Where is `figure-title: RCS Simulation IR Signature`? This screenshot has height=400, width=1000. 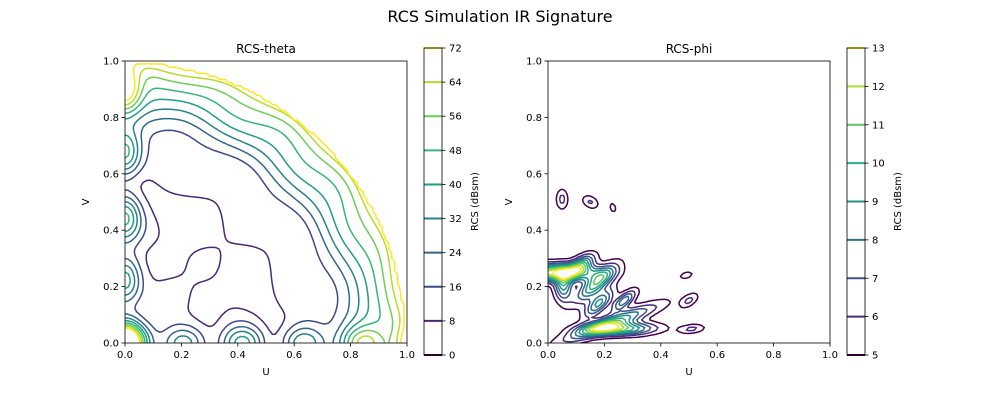
figure-title: RCS Simulation IR Signature is located at coordinates (499, 16).